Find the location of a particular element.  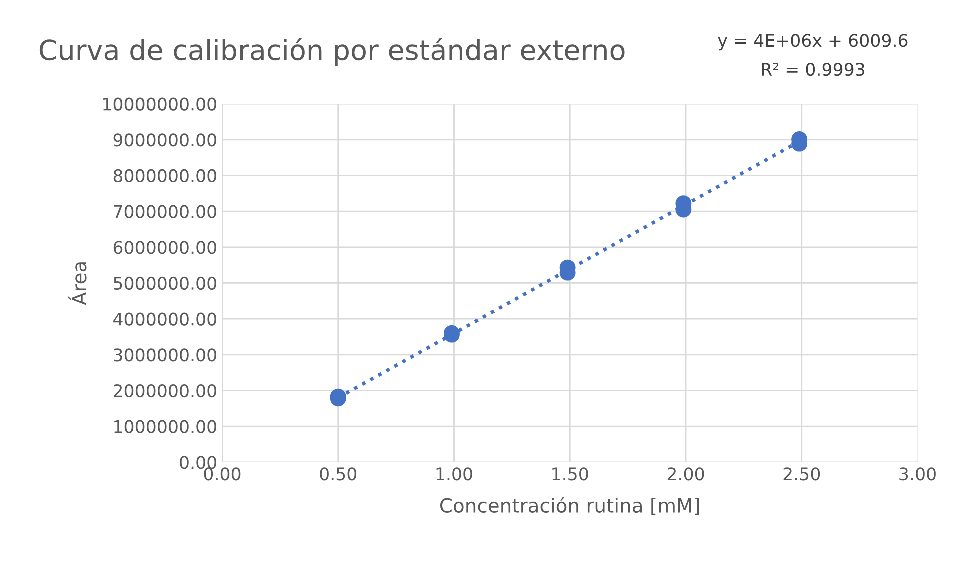

y-tick-label: 2000000.00 is located at coordinates (165, 391).